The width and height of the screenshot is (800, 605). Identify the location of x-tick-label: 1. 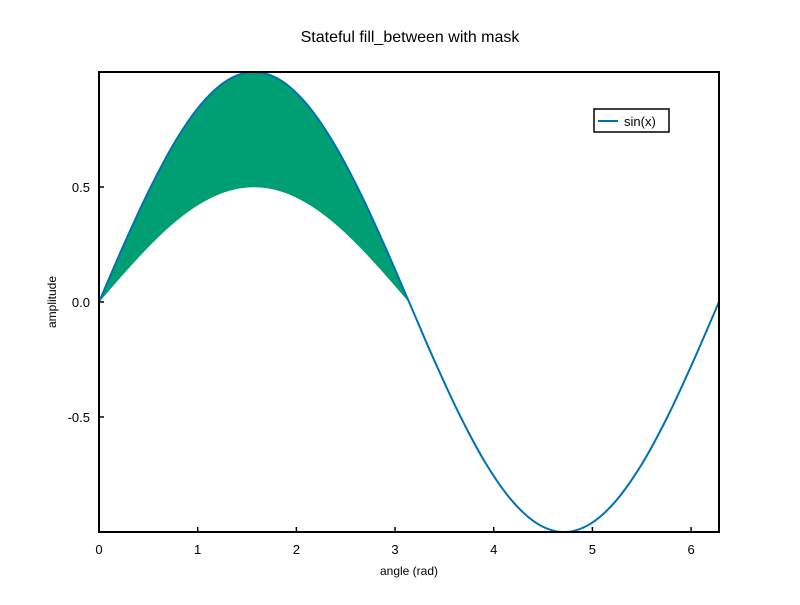
(197, 549).